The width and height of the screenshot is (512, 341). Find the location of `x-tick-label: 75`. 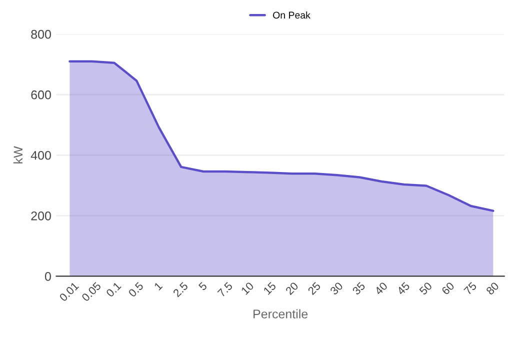

x-tick-label: 75 is located at coordinates (471, 289).